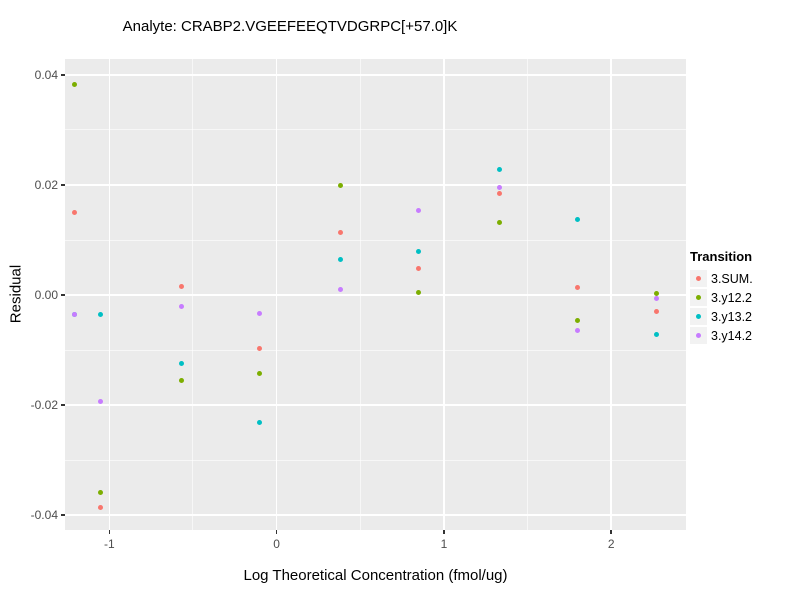 This screenshot has width=800, height=600. I want to click on legend-item: 3.SUM., so click(721, 278).